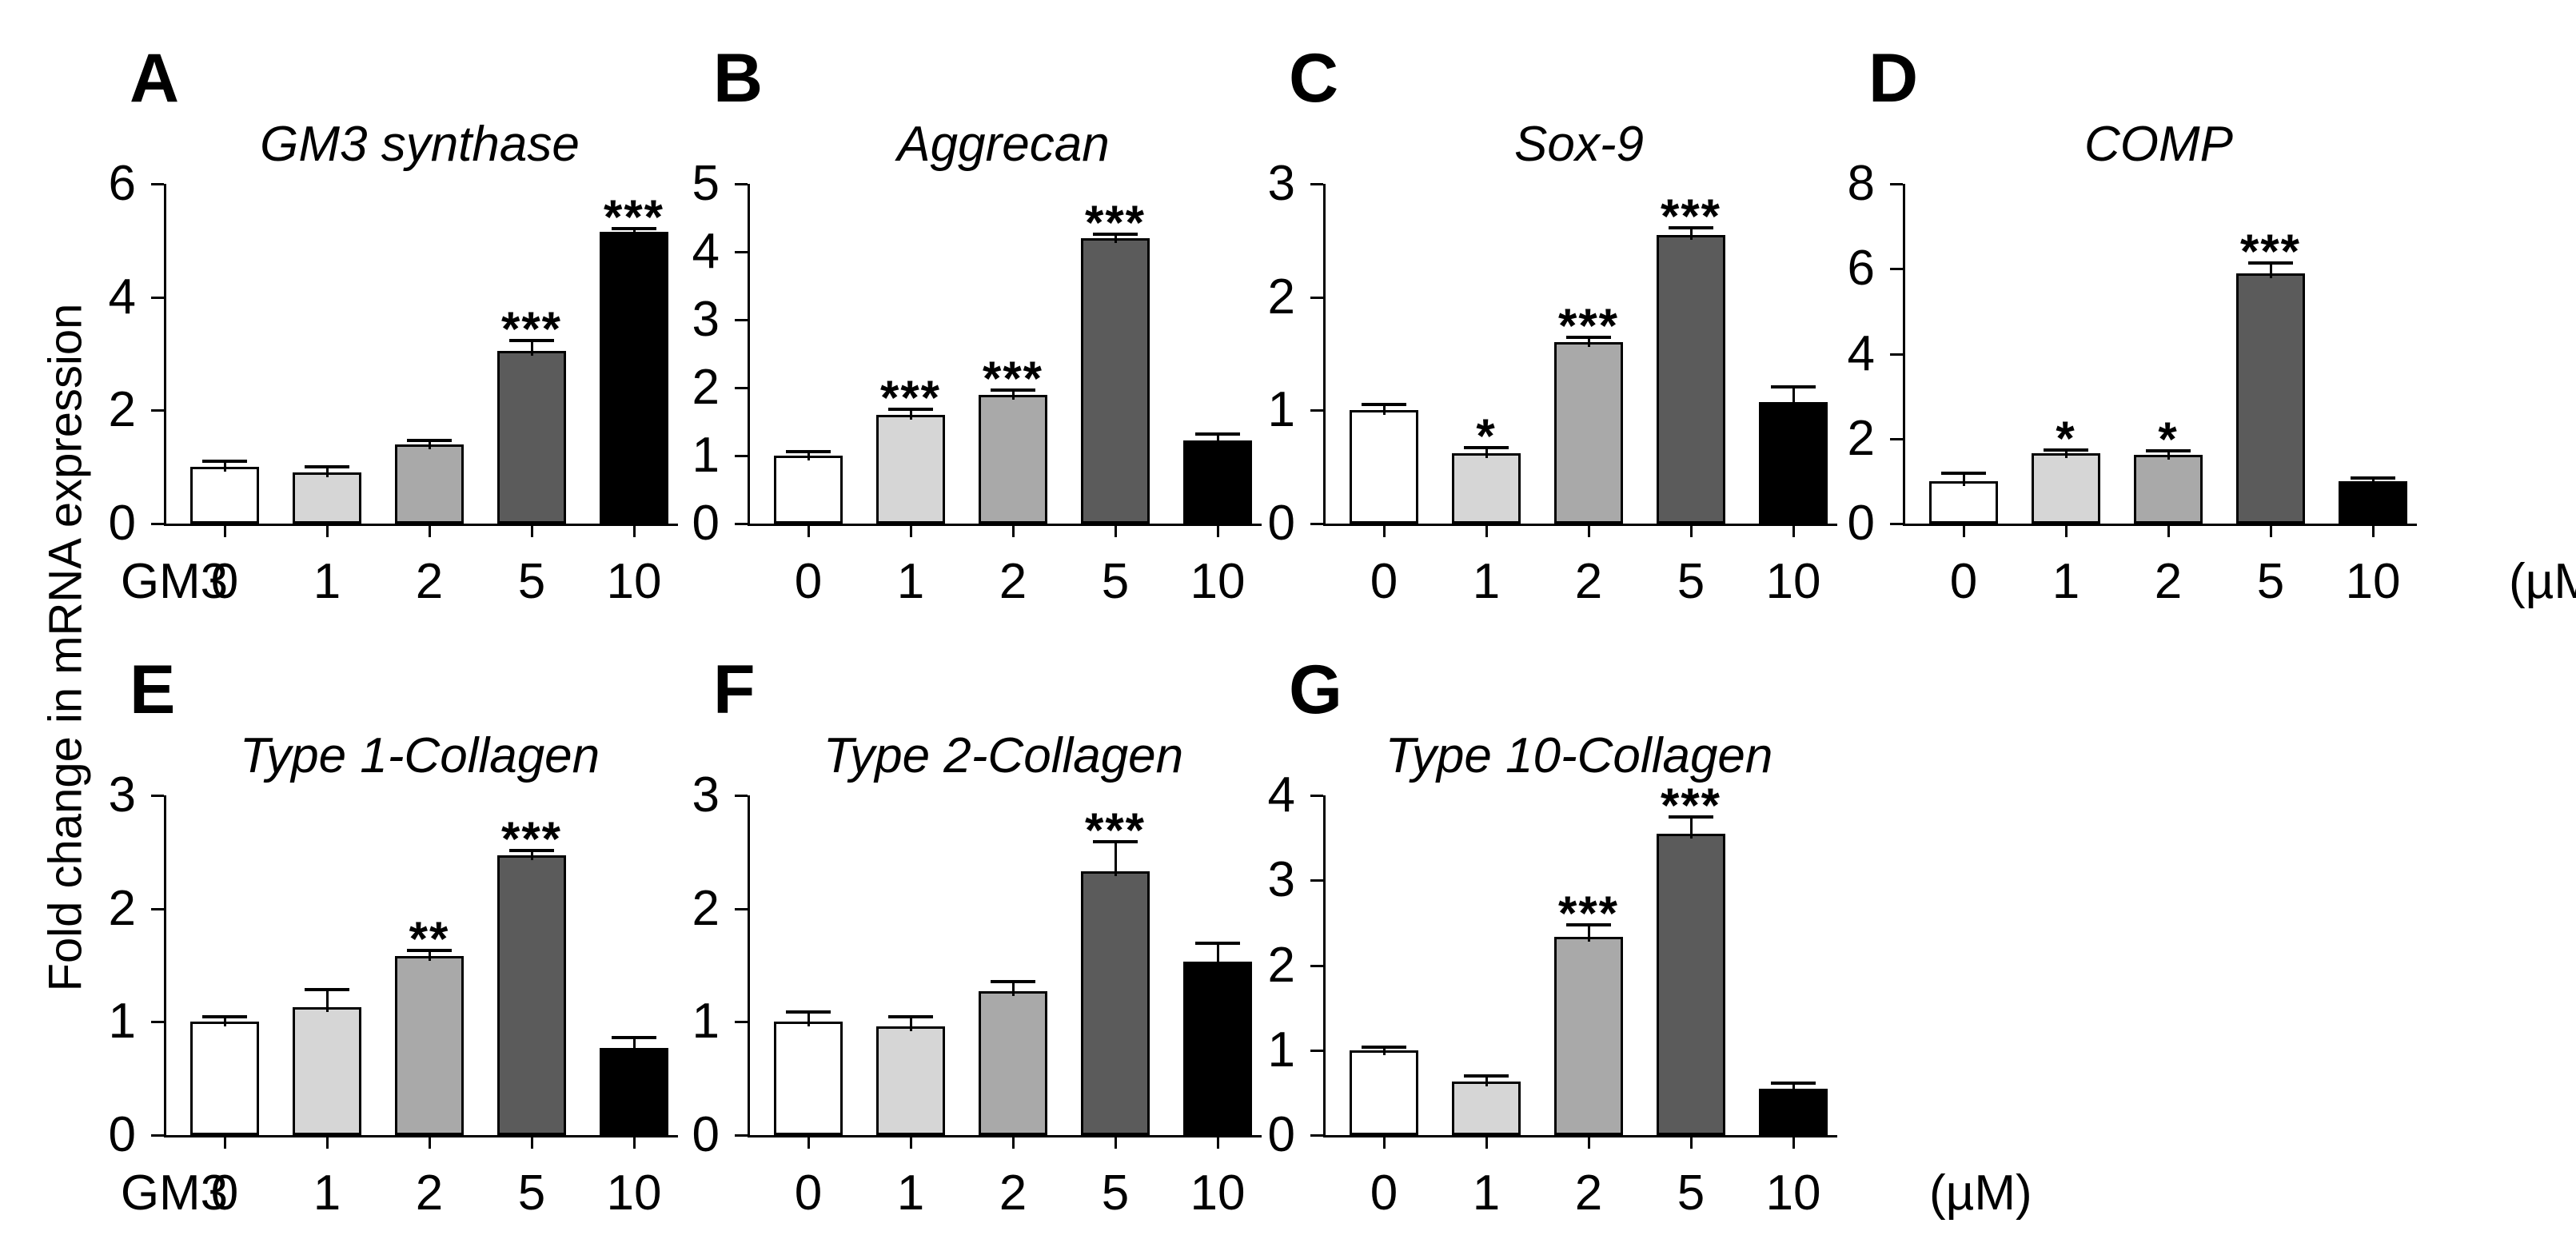  Describe the element at coordinates (706, 524) in the screenshot. I see `y-tick-label: 0` at that location.